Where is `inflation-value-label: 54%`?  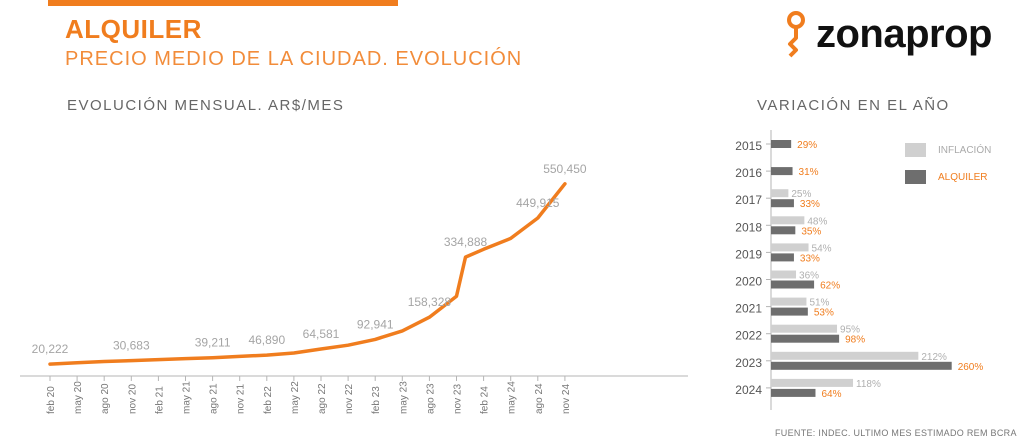
inflation-value-label: 54% is located at coordinates (822, 248).